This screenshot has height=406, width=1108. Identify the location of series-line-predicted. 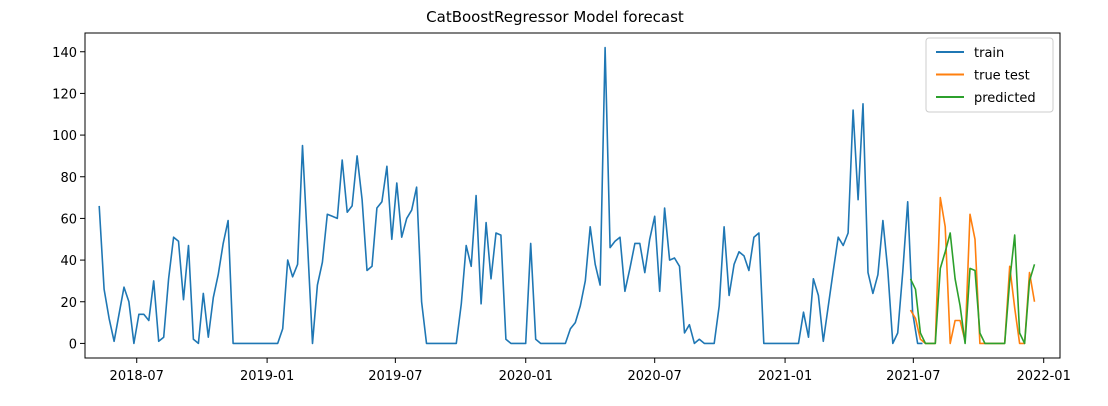
(972, 288).